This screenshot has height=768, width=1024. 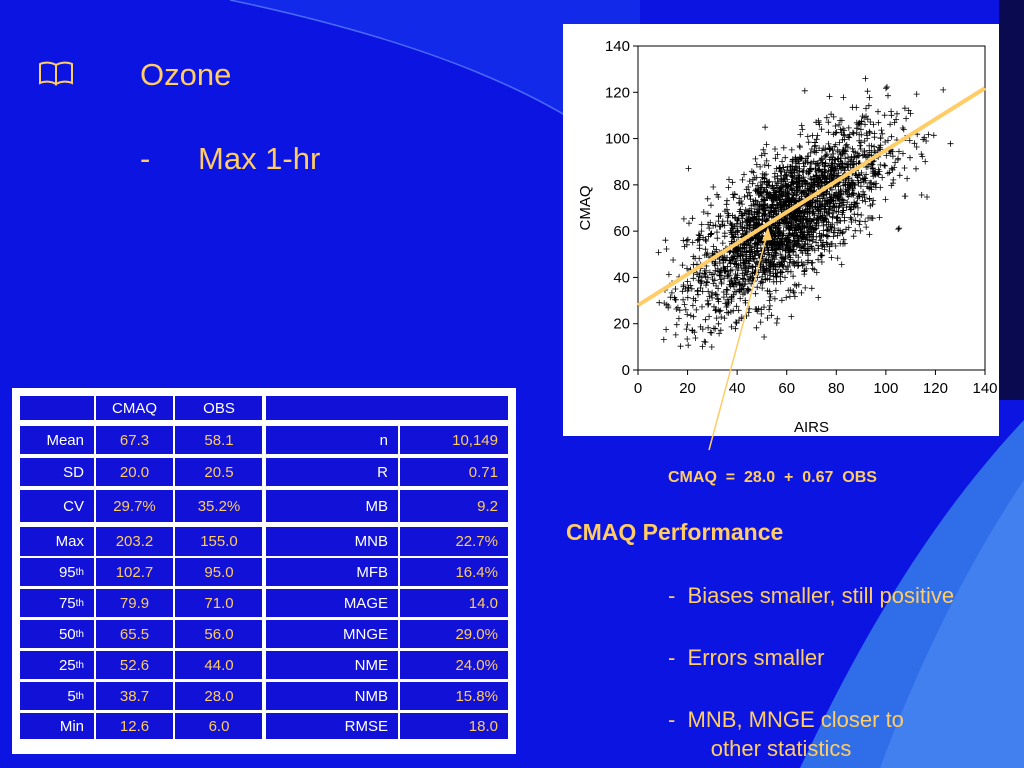 I want to click on stat-name-text: RMSE, so click(x=366, y=726).